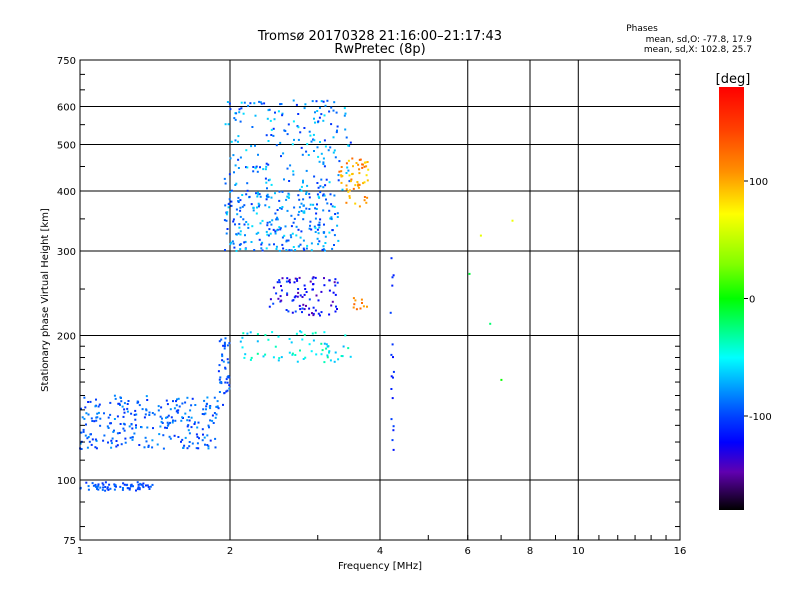 The image size is (800, 600). Describe the element at coordinates (230, 551) in the screenshot. I see `x-tick-label: 2` at that location.